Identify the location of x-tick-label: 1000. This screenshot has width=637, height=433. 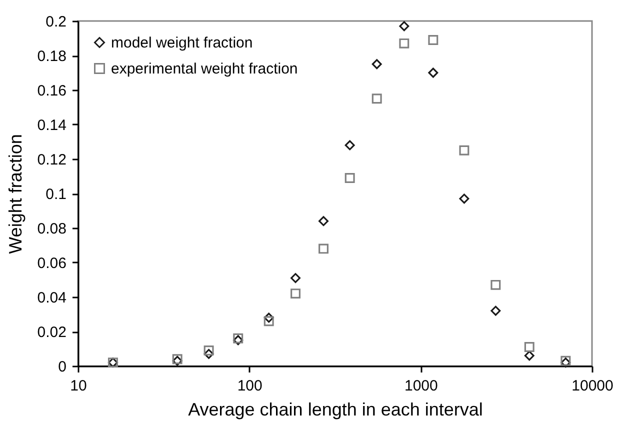
(421, 386).